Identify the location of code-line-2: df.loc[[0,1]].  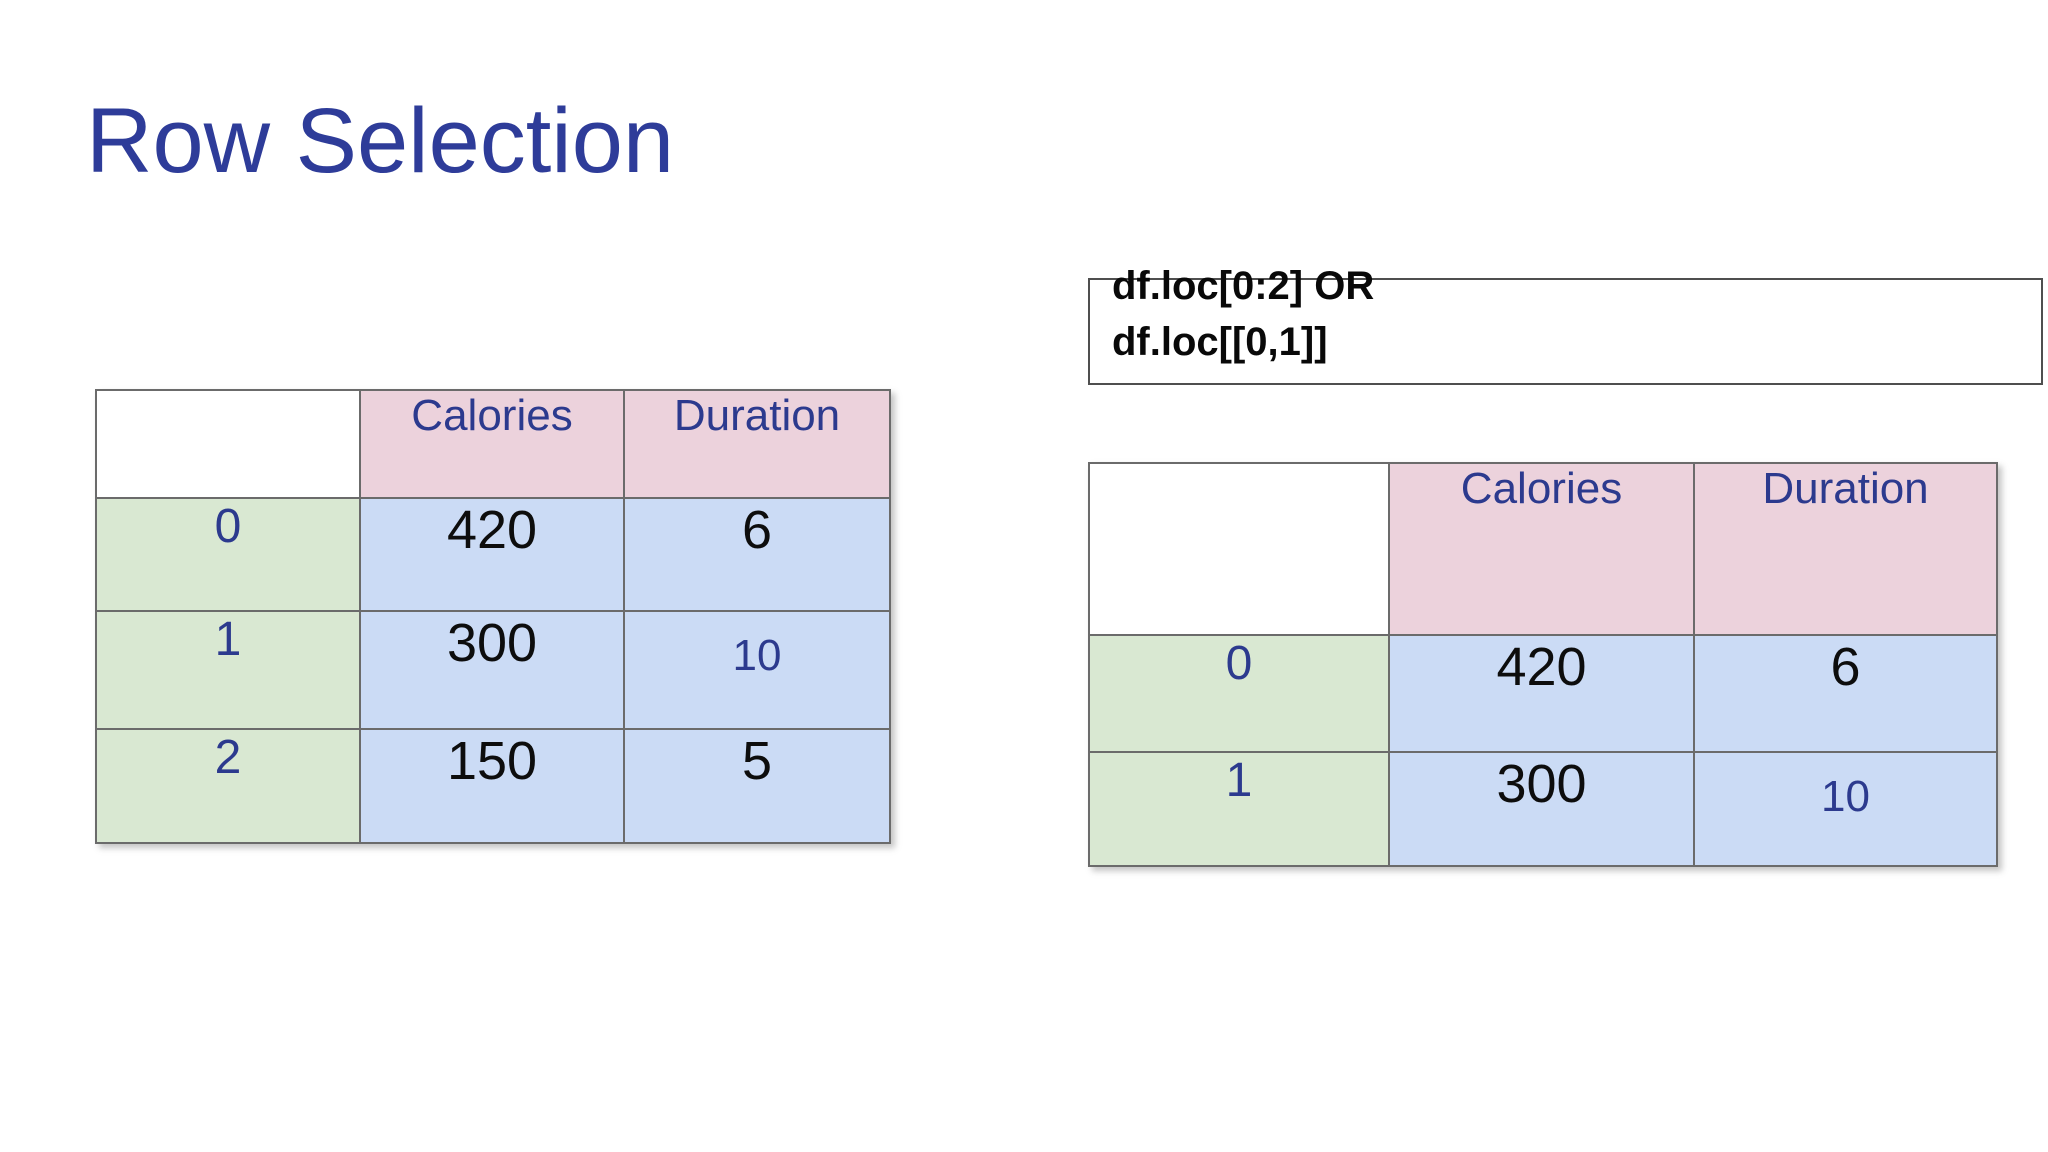
(1220, 342).